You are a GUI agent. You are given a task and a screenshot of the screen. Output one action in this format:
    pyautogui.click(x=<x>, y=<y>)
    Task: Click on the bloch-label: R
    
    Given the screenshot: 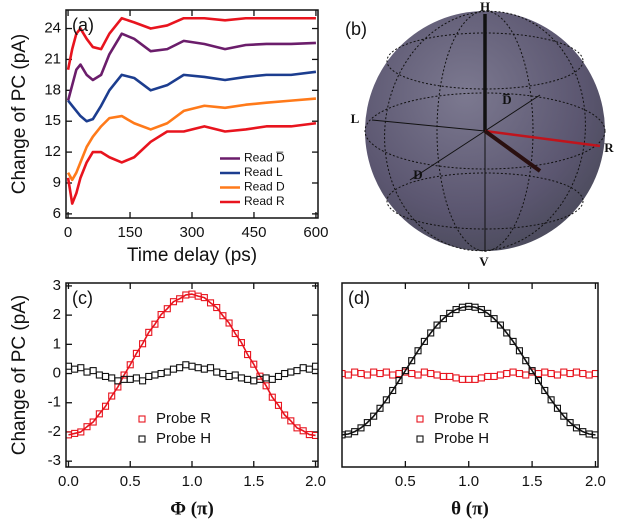 What is the action you would take?
    pyautogui.click(x=609, y=147)
    